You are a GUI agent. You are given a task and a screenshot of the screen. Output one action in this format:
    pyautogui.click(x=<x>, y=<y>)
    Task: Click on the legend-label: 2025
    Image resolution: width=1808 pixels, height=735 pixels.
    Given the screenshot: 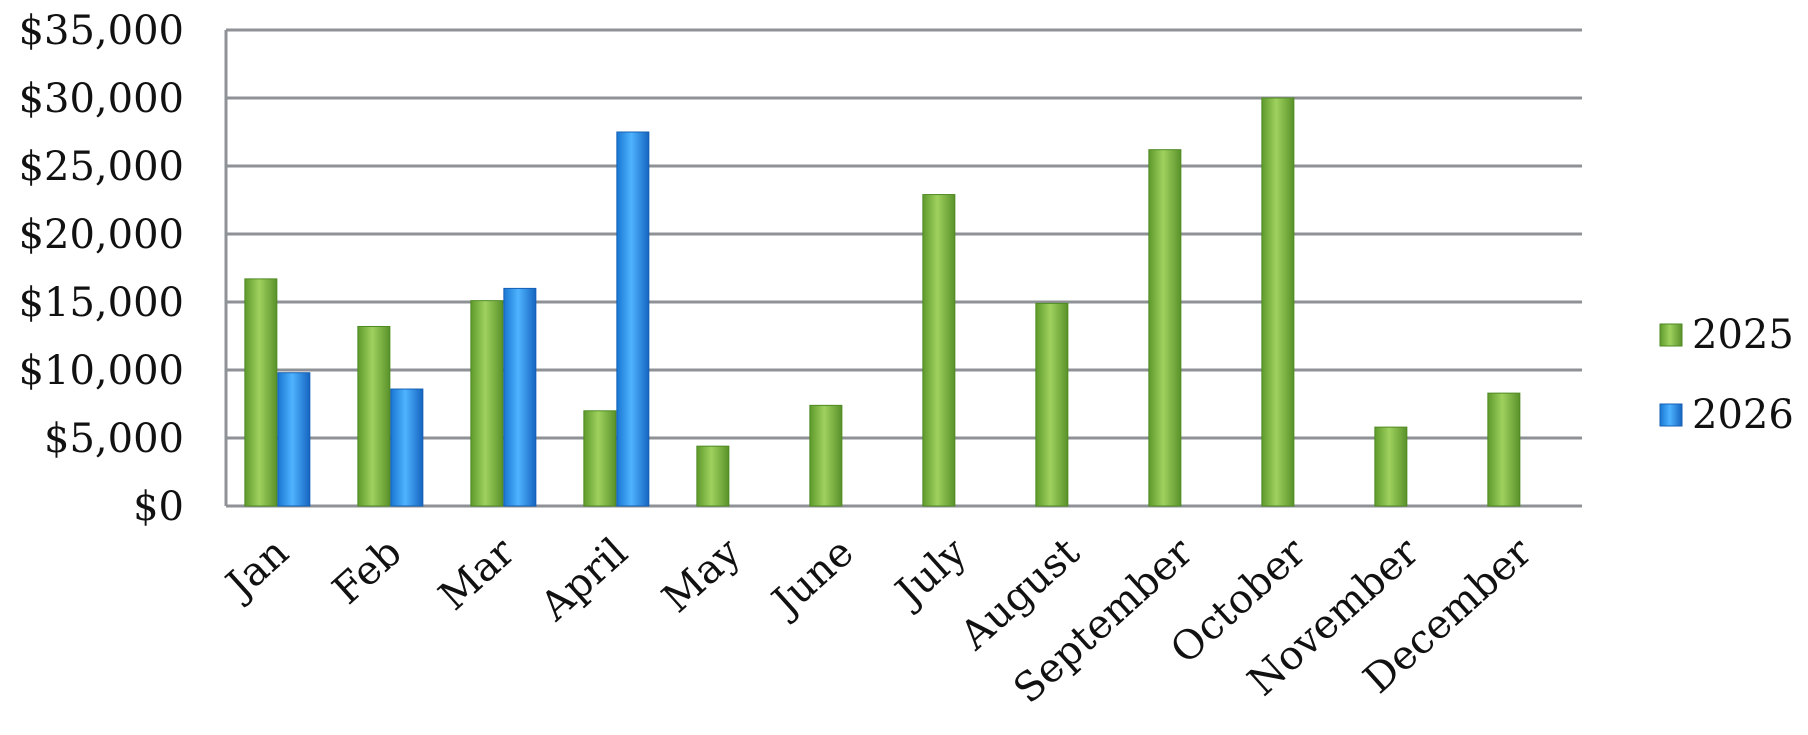 What is the action you would take?
    pyautogui.click(x=1743, y=335)
    